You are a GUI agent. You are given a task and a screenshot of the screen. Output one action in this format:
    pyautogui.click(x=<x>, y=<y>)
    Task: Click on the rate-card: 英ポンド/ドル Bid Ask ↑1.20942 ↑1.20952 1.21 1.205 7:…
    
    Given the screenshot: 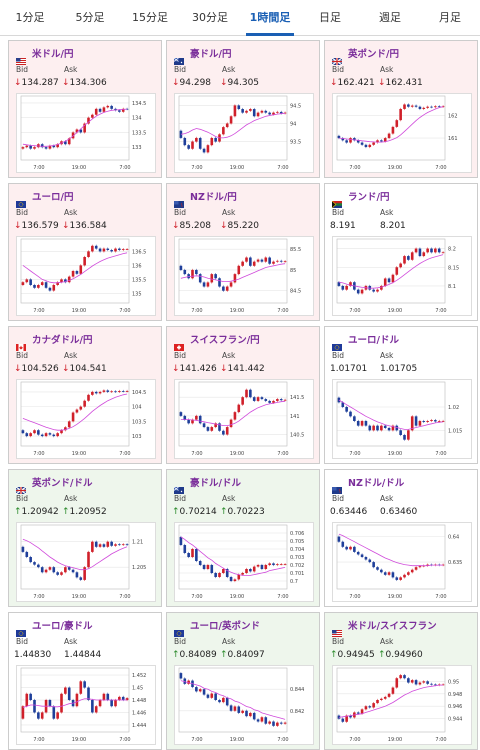 What is the action you would take?
    pyautogui.click(x=85, y=538)
    